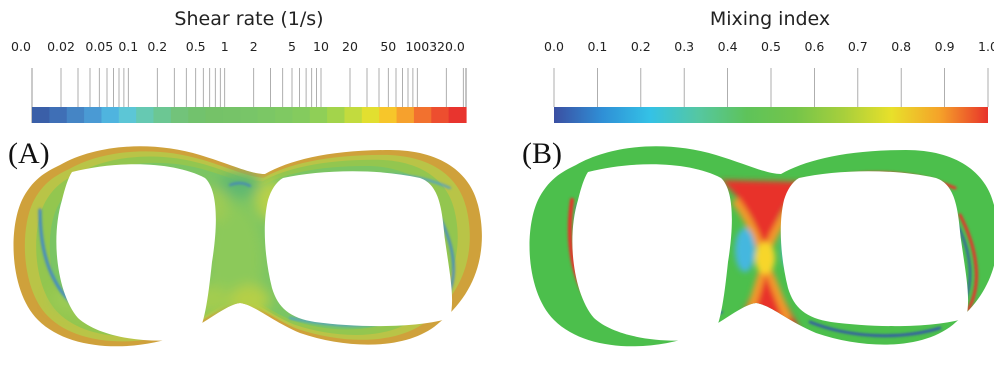  Describe the element at coordinates (771, 115) in the screenshot. I see `mixing-index-colorbar` at that location.